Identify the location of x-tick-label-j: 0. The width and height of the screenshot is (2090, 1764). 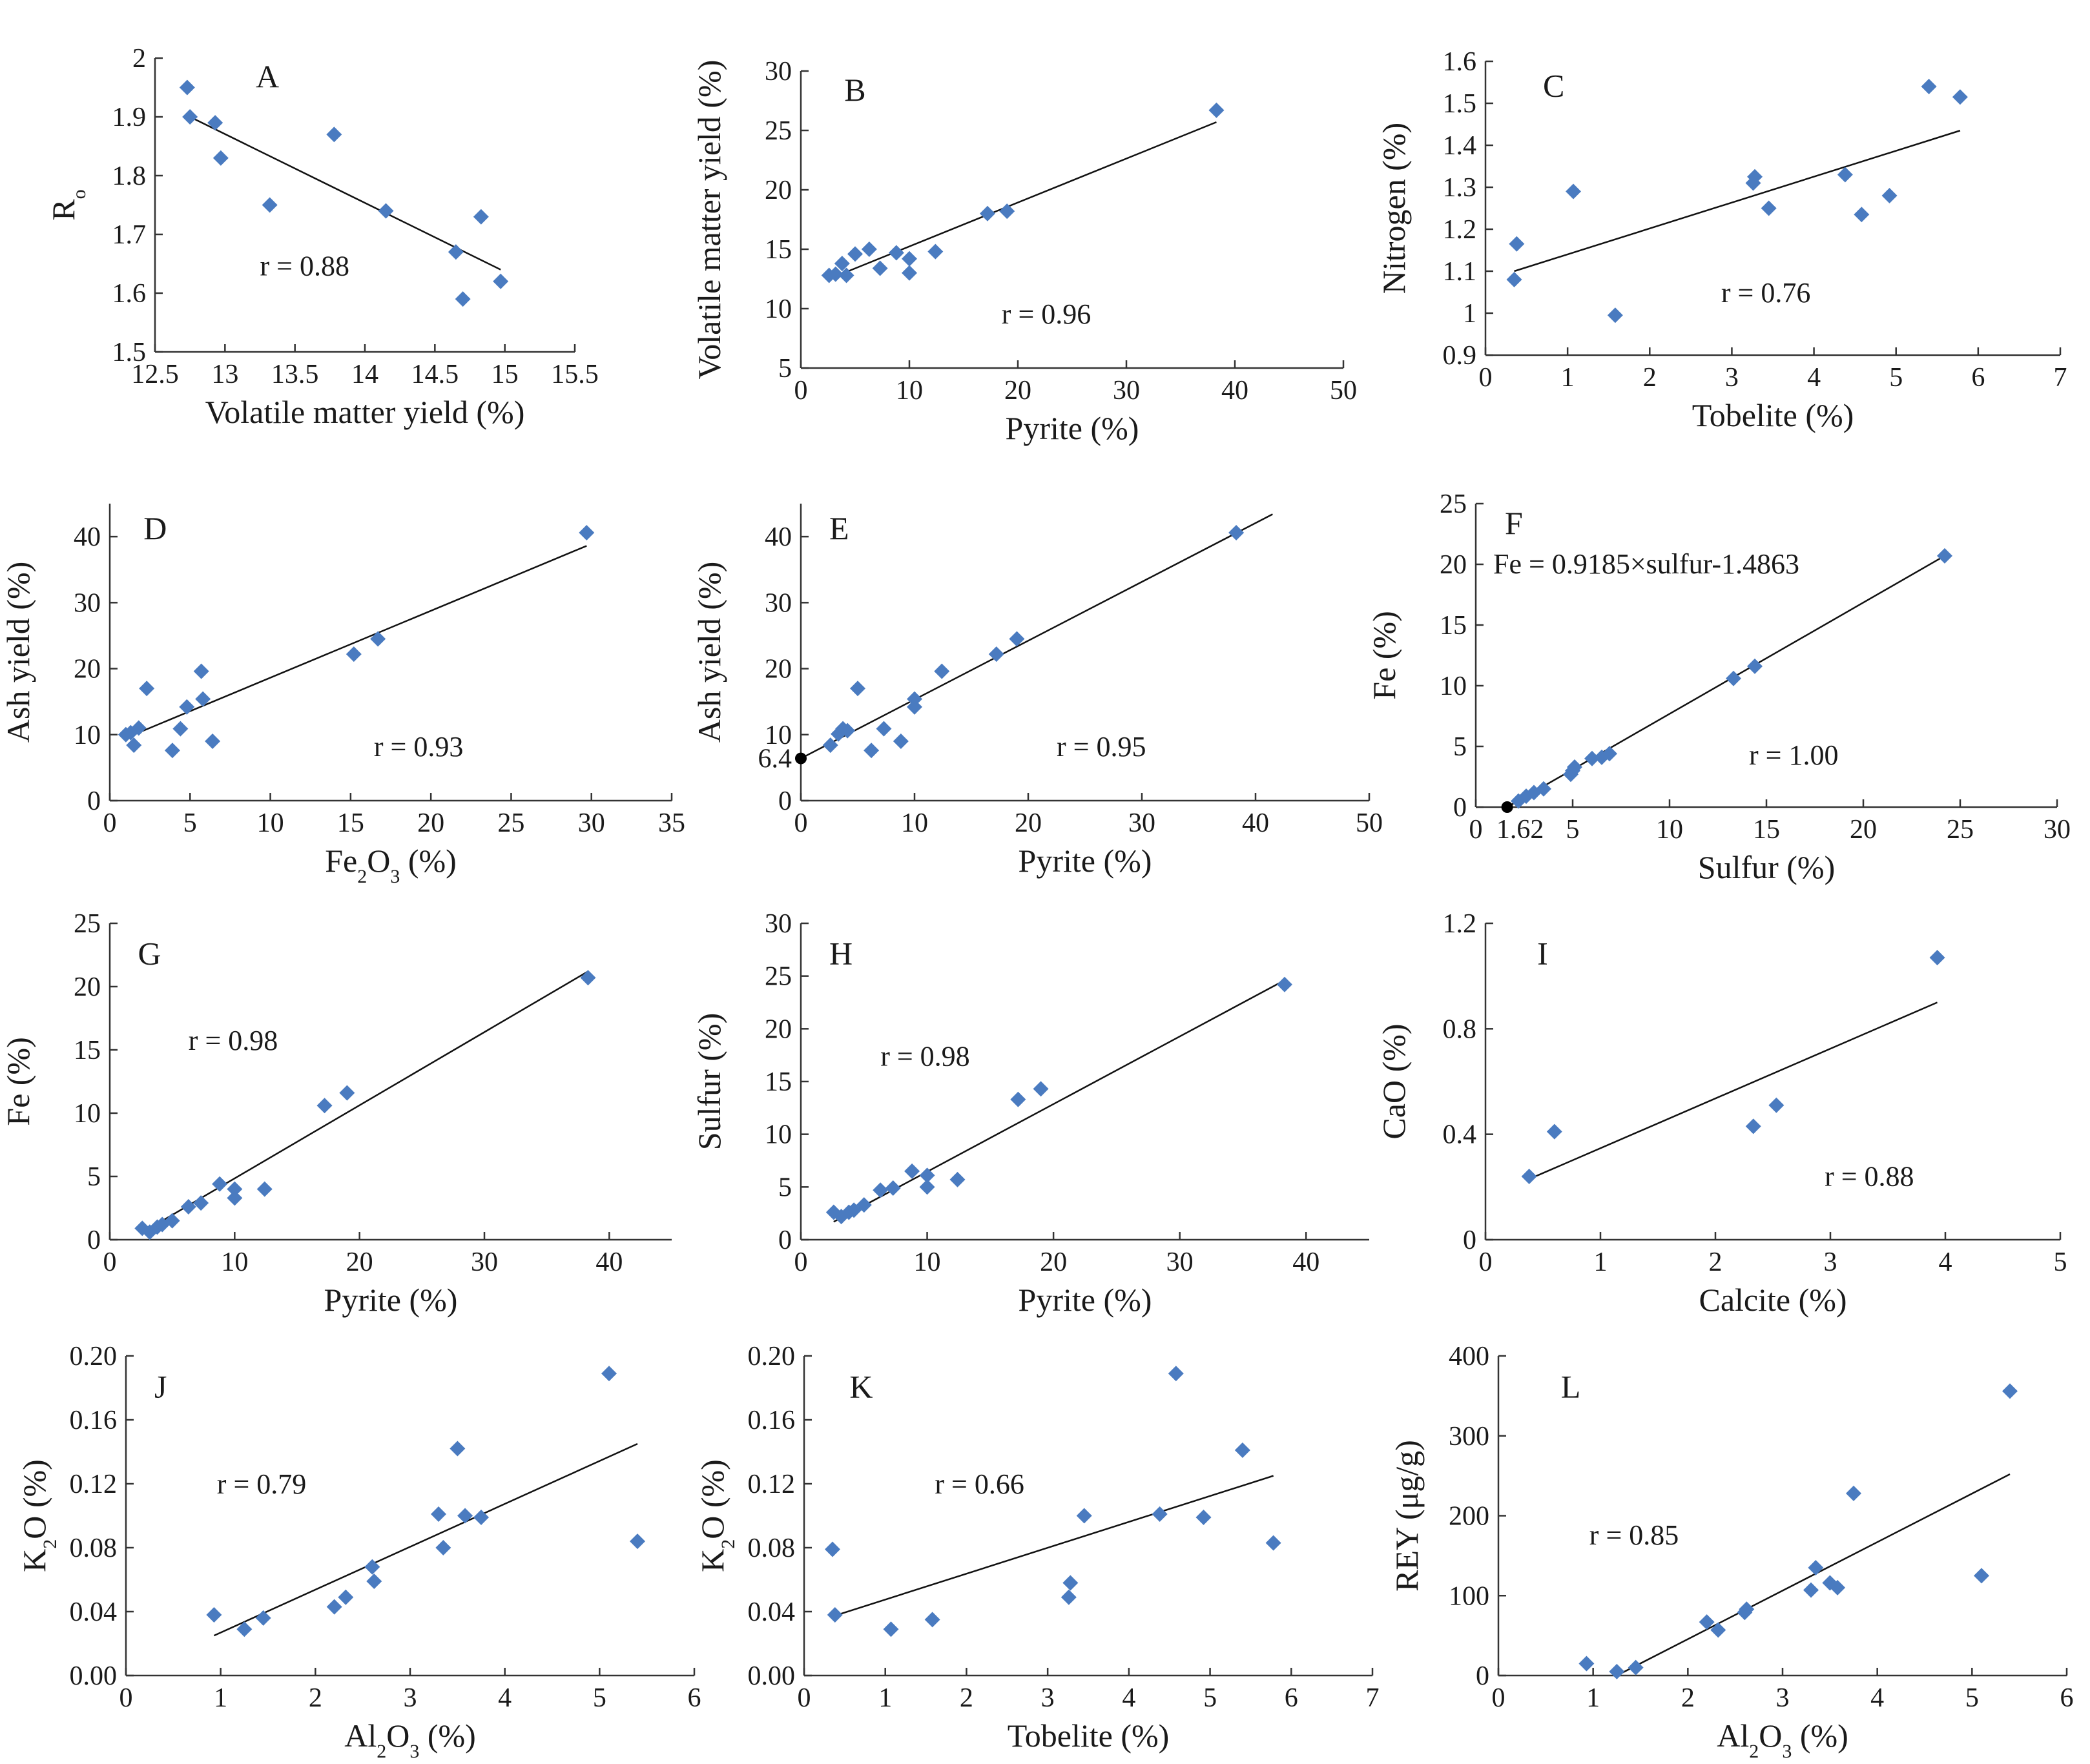
(126, 1698).